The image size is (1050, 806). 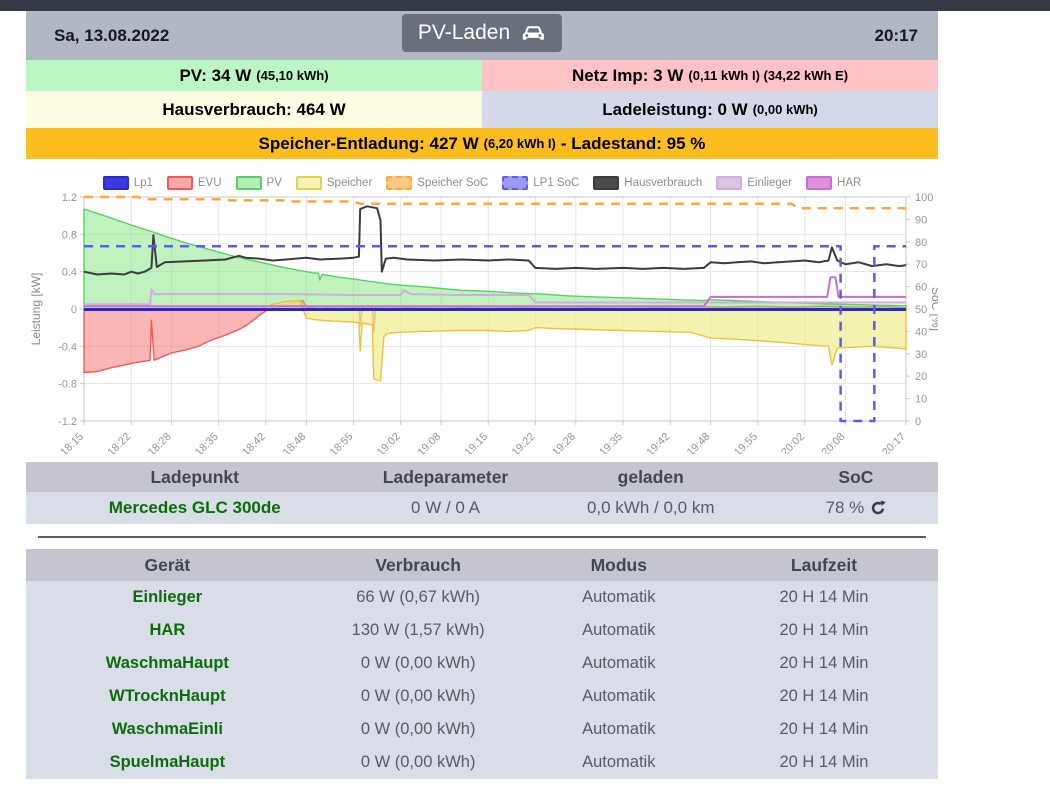 I want to click on house-value: Hausverbrauch: 464 W, so click(x=254, y=109).